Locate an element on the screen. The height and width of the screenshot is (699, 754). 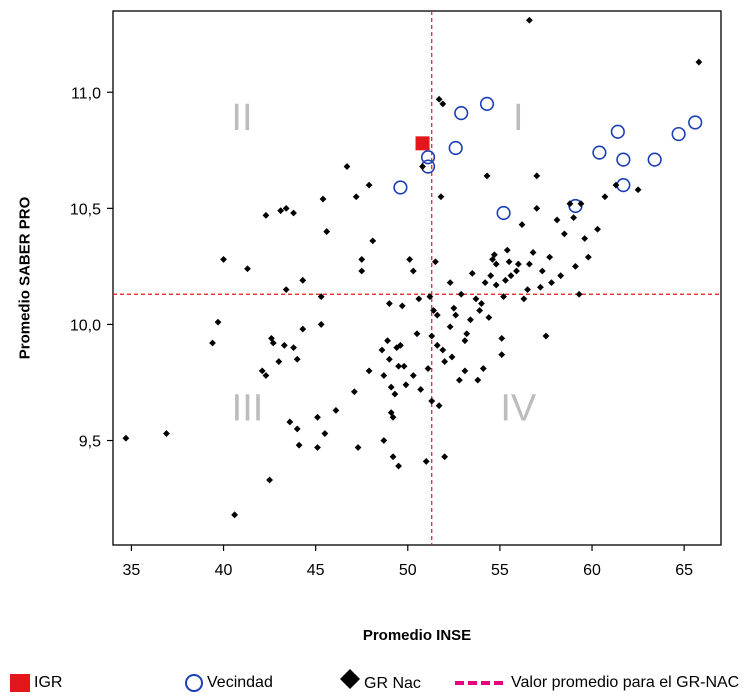
y-tick-label: 9,5 is located at coordinates (90, 442).